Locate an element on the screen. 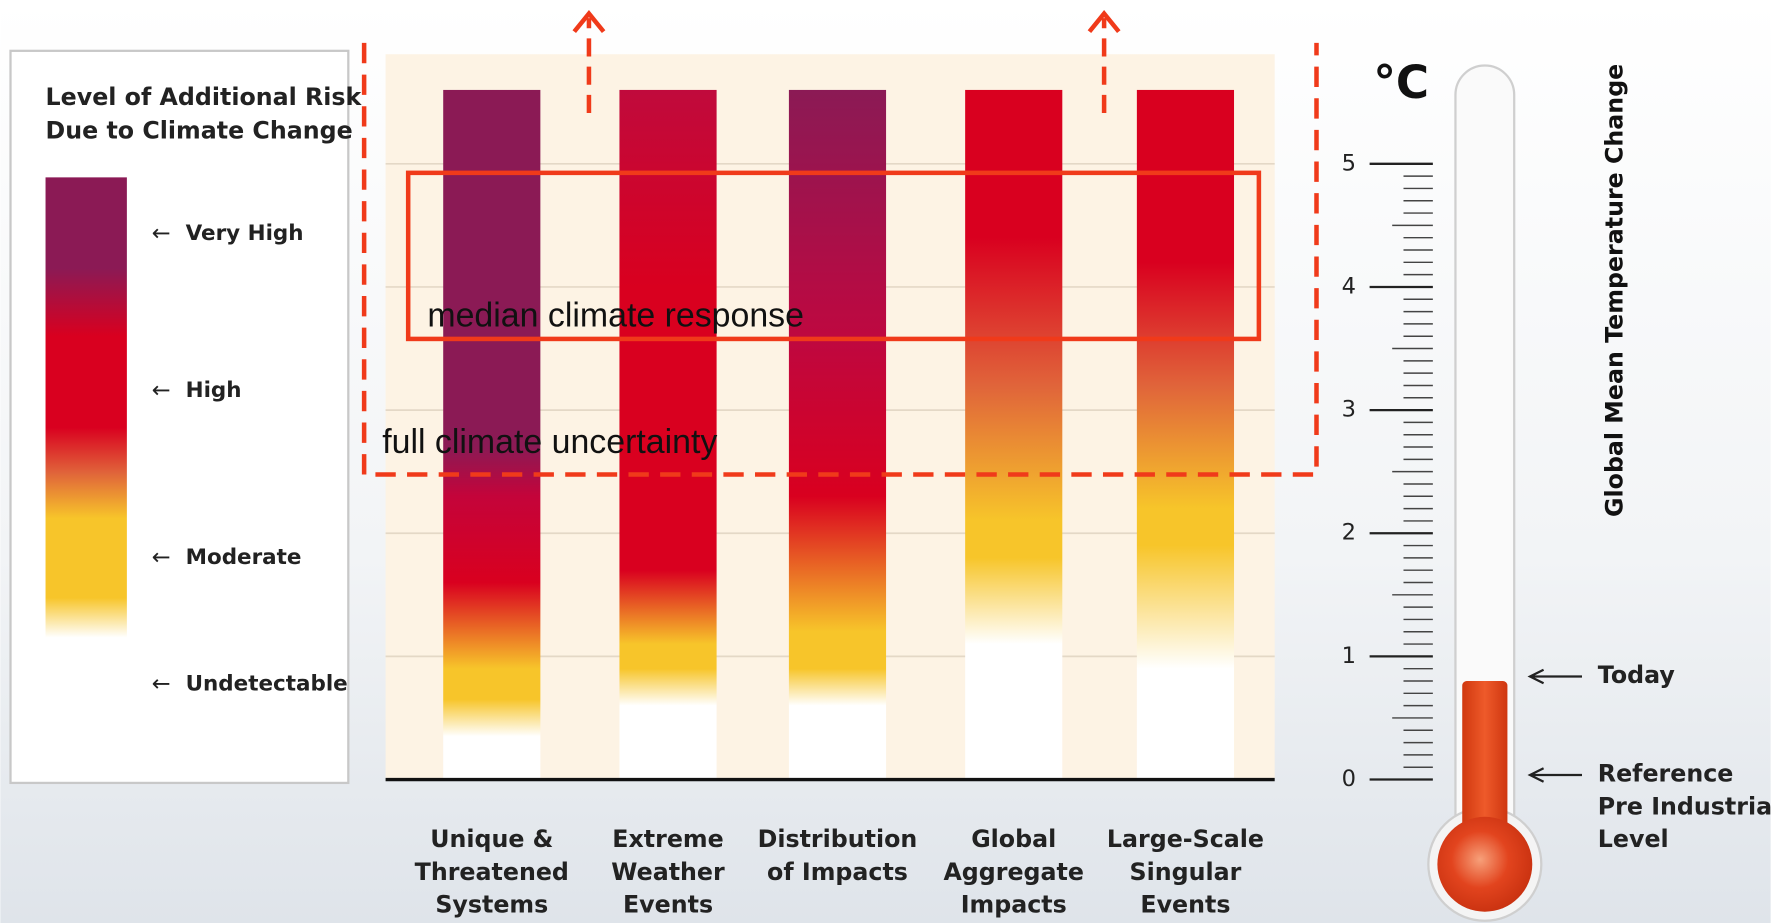 Image resolution: width=1771 pixels, height=923 pixels. category-label: of Impacts is located at coordinates (837, 872).